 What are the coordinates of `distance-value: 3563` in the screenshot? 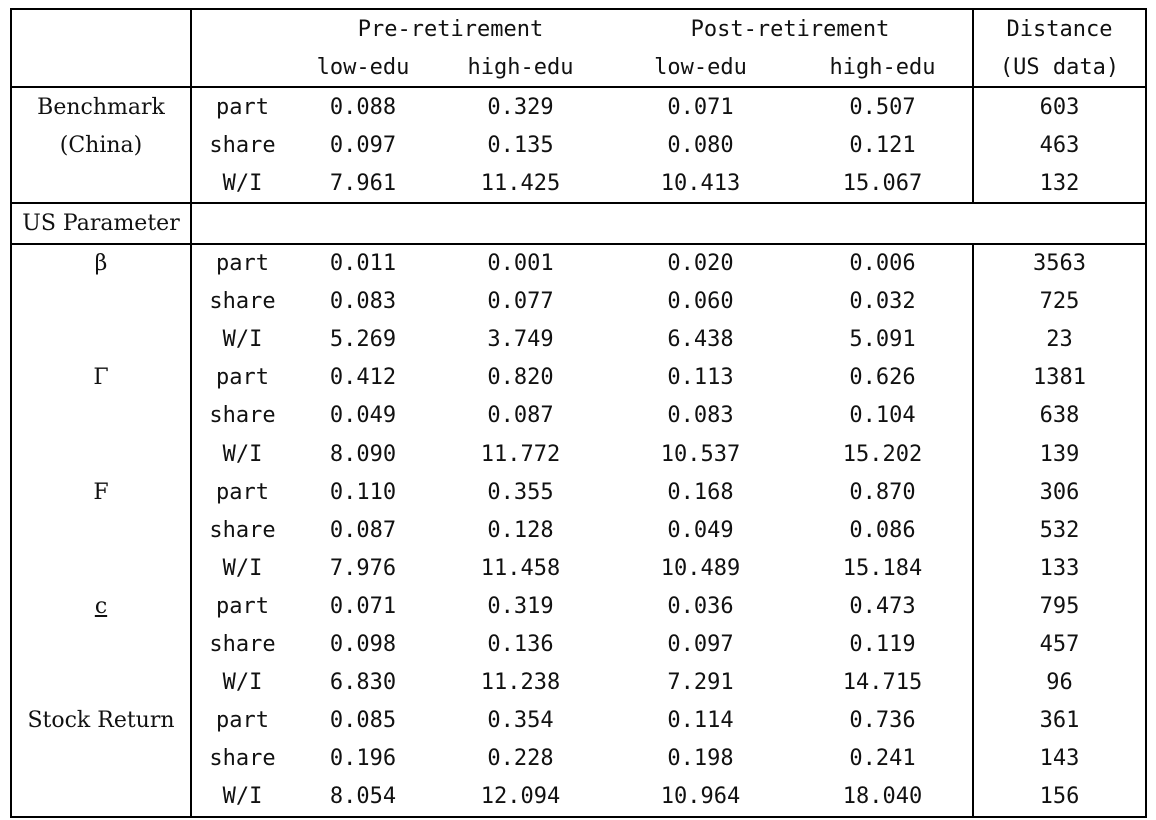 It's located at (1059, 263).